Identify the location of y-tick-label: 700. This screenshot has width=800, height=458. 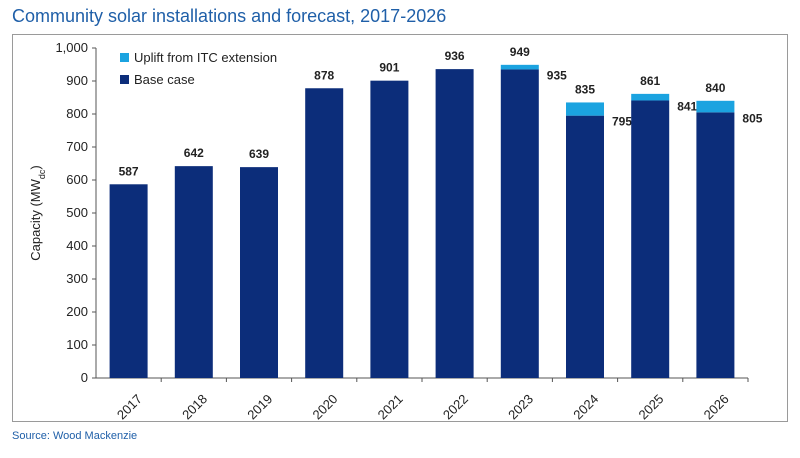
(77, 146).